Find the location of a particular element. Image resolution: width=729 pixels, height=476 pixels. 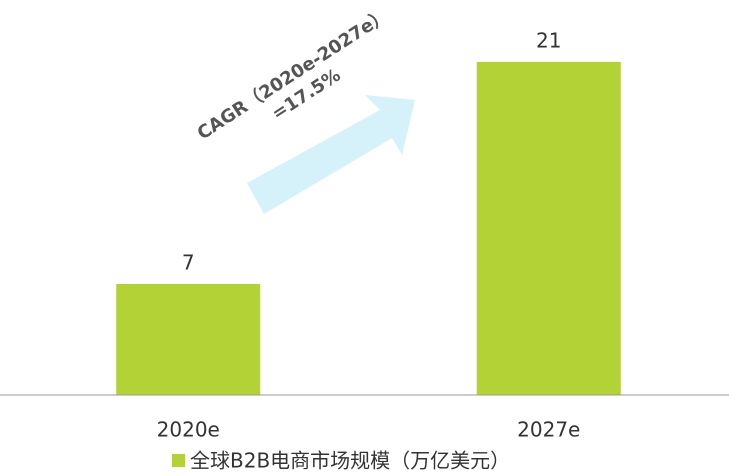

data-label: 7 is located at coordinates (188, 262).